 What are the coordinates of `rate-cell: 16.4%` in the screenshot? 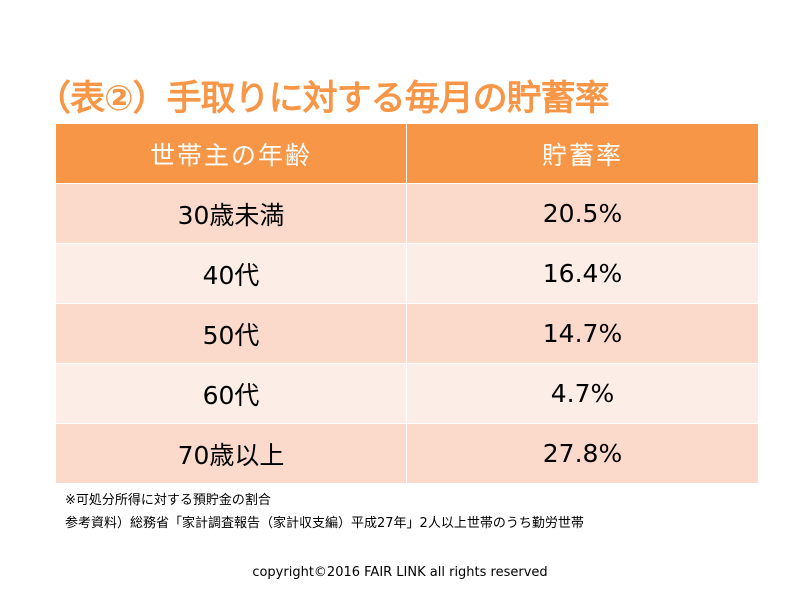 It's located at (582, 273).